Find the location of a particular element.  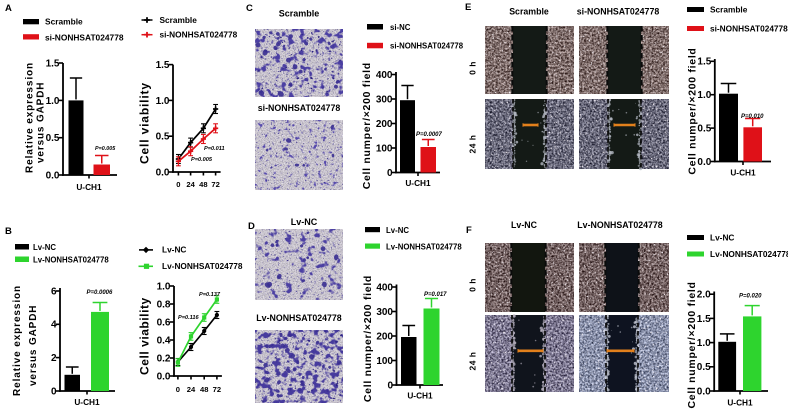

svg-text: 6 is located at coordinates (54, 291).